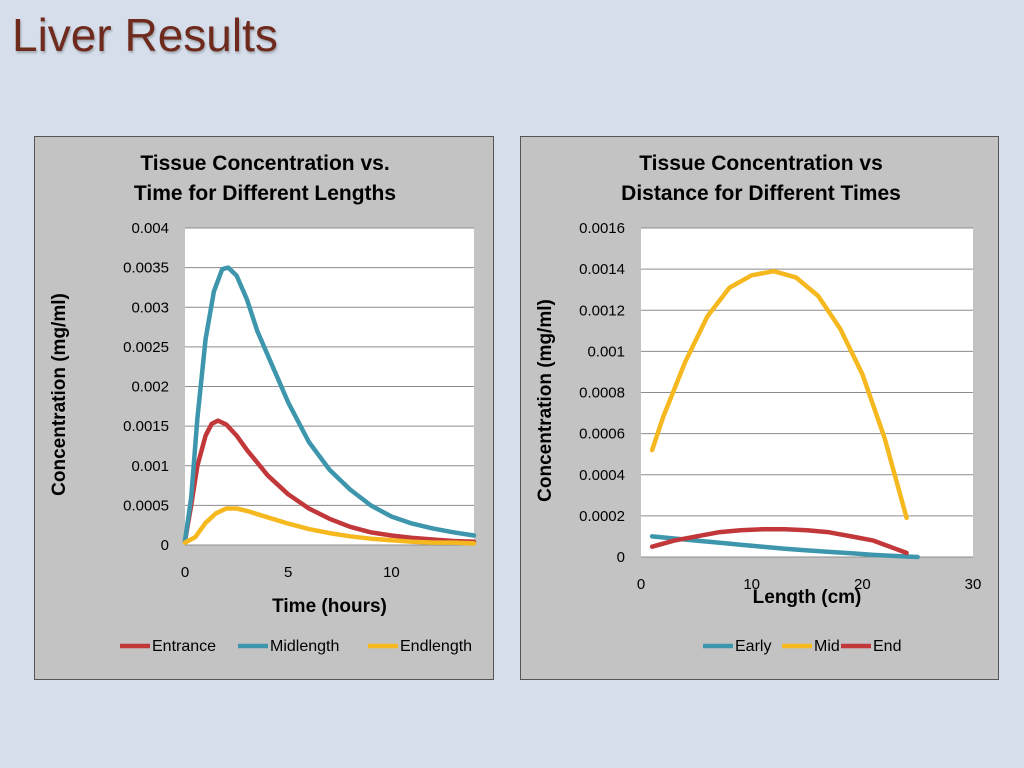 This screenshot has height=768, width=1024. What do you see at coordinates (602, 310) in the screenshot?
I see `y-tick-label: 0.0012` at bounding box center [602, 310].